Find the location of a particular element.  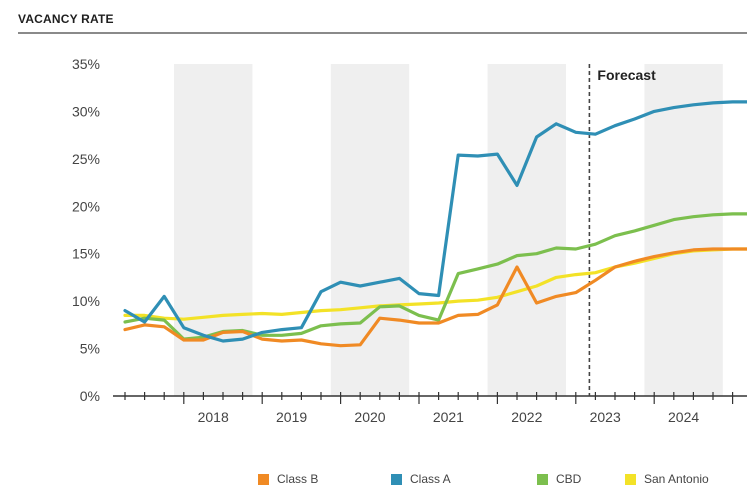

x-tick-label: 2018 is located at coordinates (213, 417).